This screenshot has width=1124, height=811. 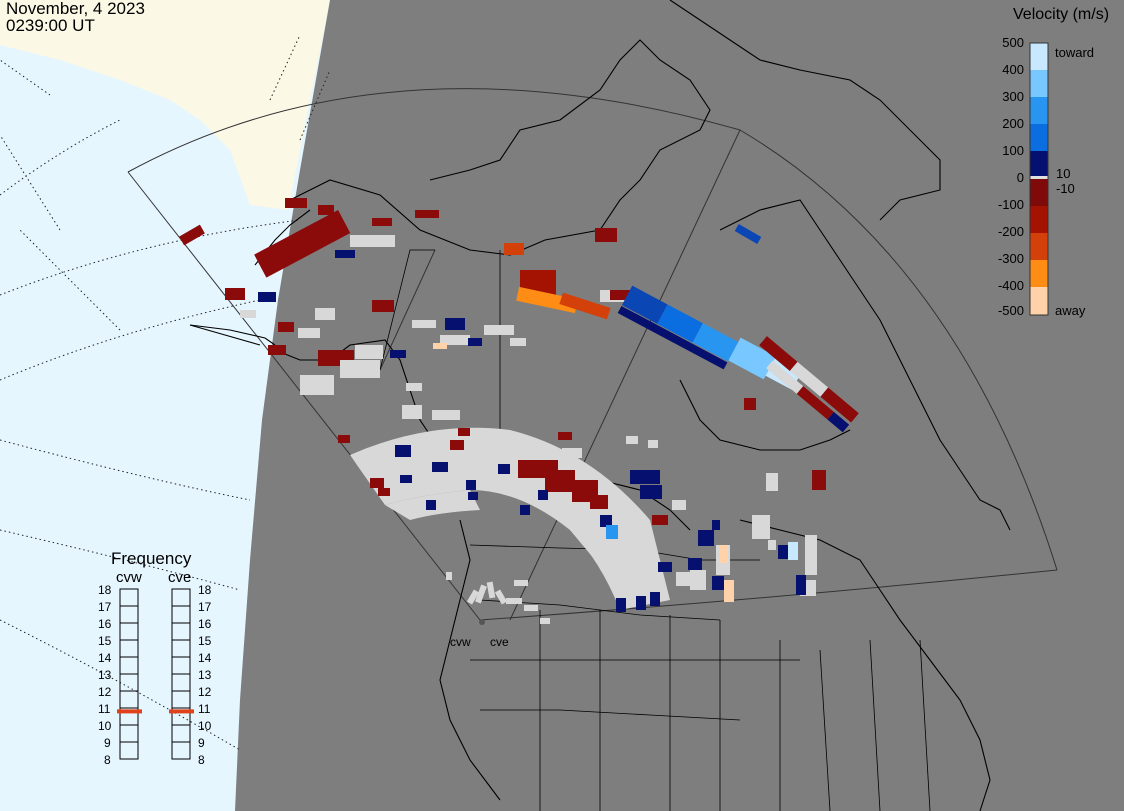 What do you see at coordinates (1039, 179) in the screenshot?
I see `velocity-colorbar` at bounding box center [1039, 179].